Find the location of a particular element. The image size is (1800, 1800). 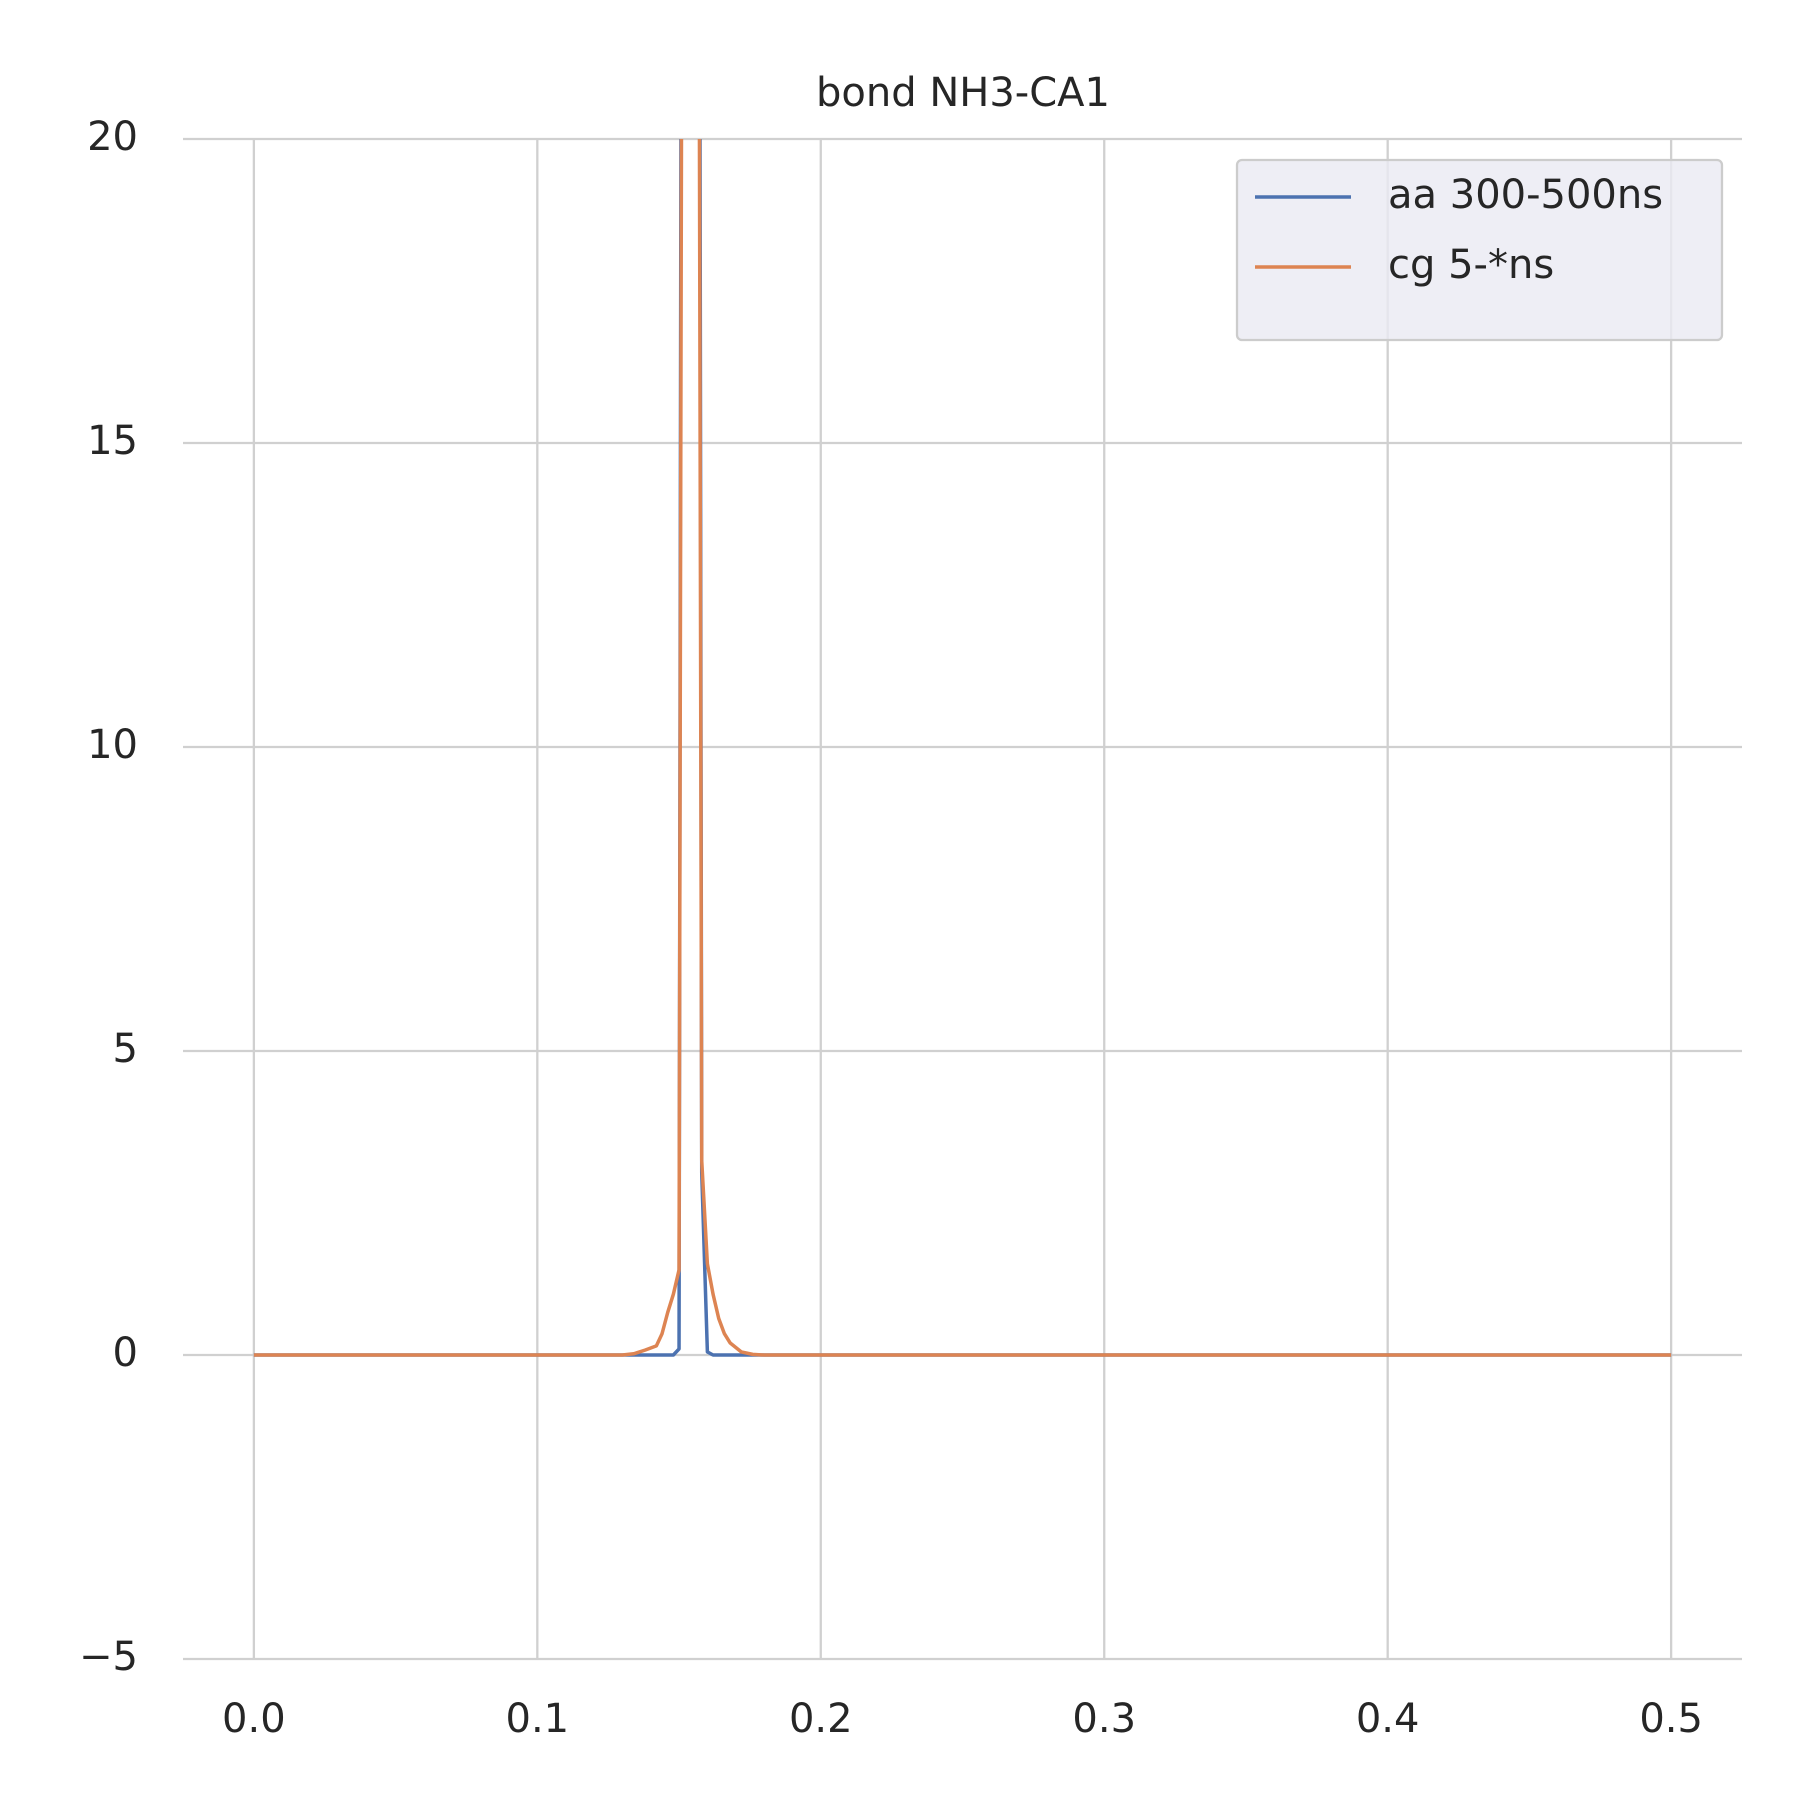

y-tick-label: 10 is located at coordinates (112, 745).